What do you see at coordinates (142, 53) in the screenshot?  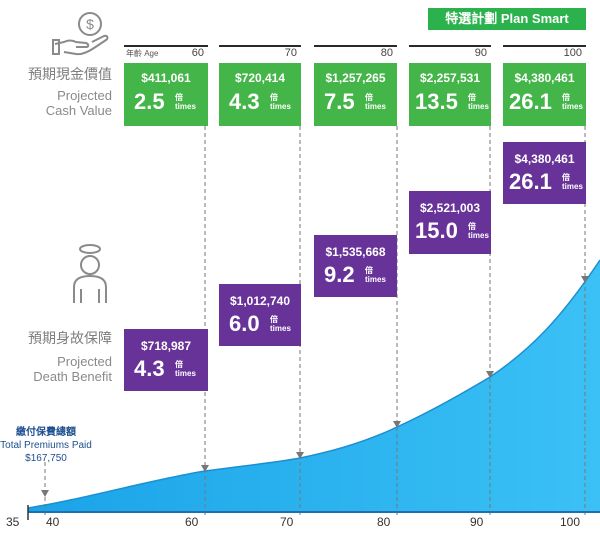 I see `age-header-label: 年齡 Age` at bounding box center [142, 53].